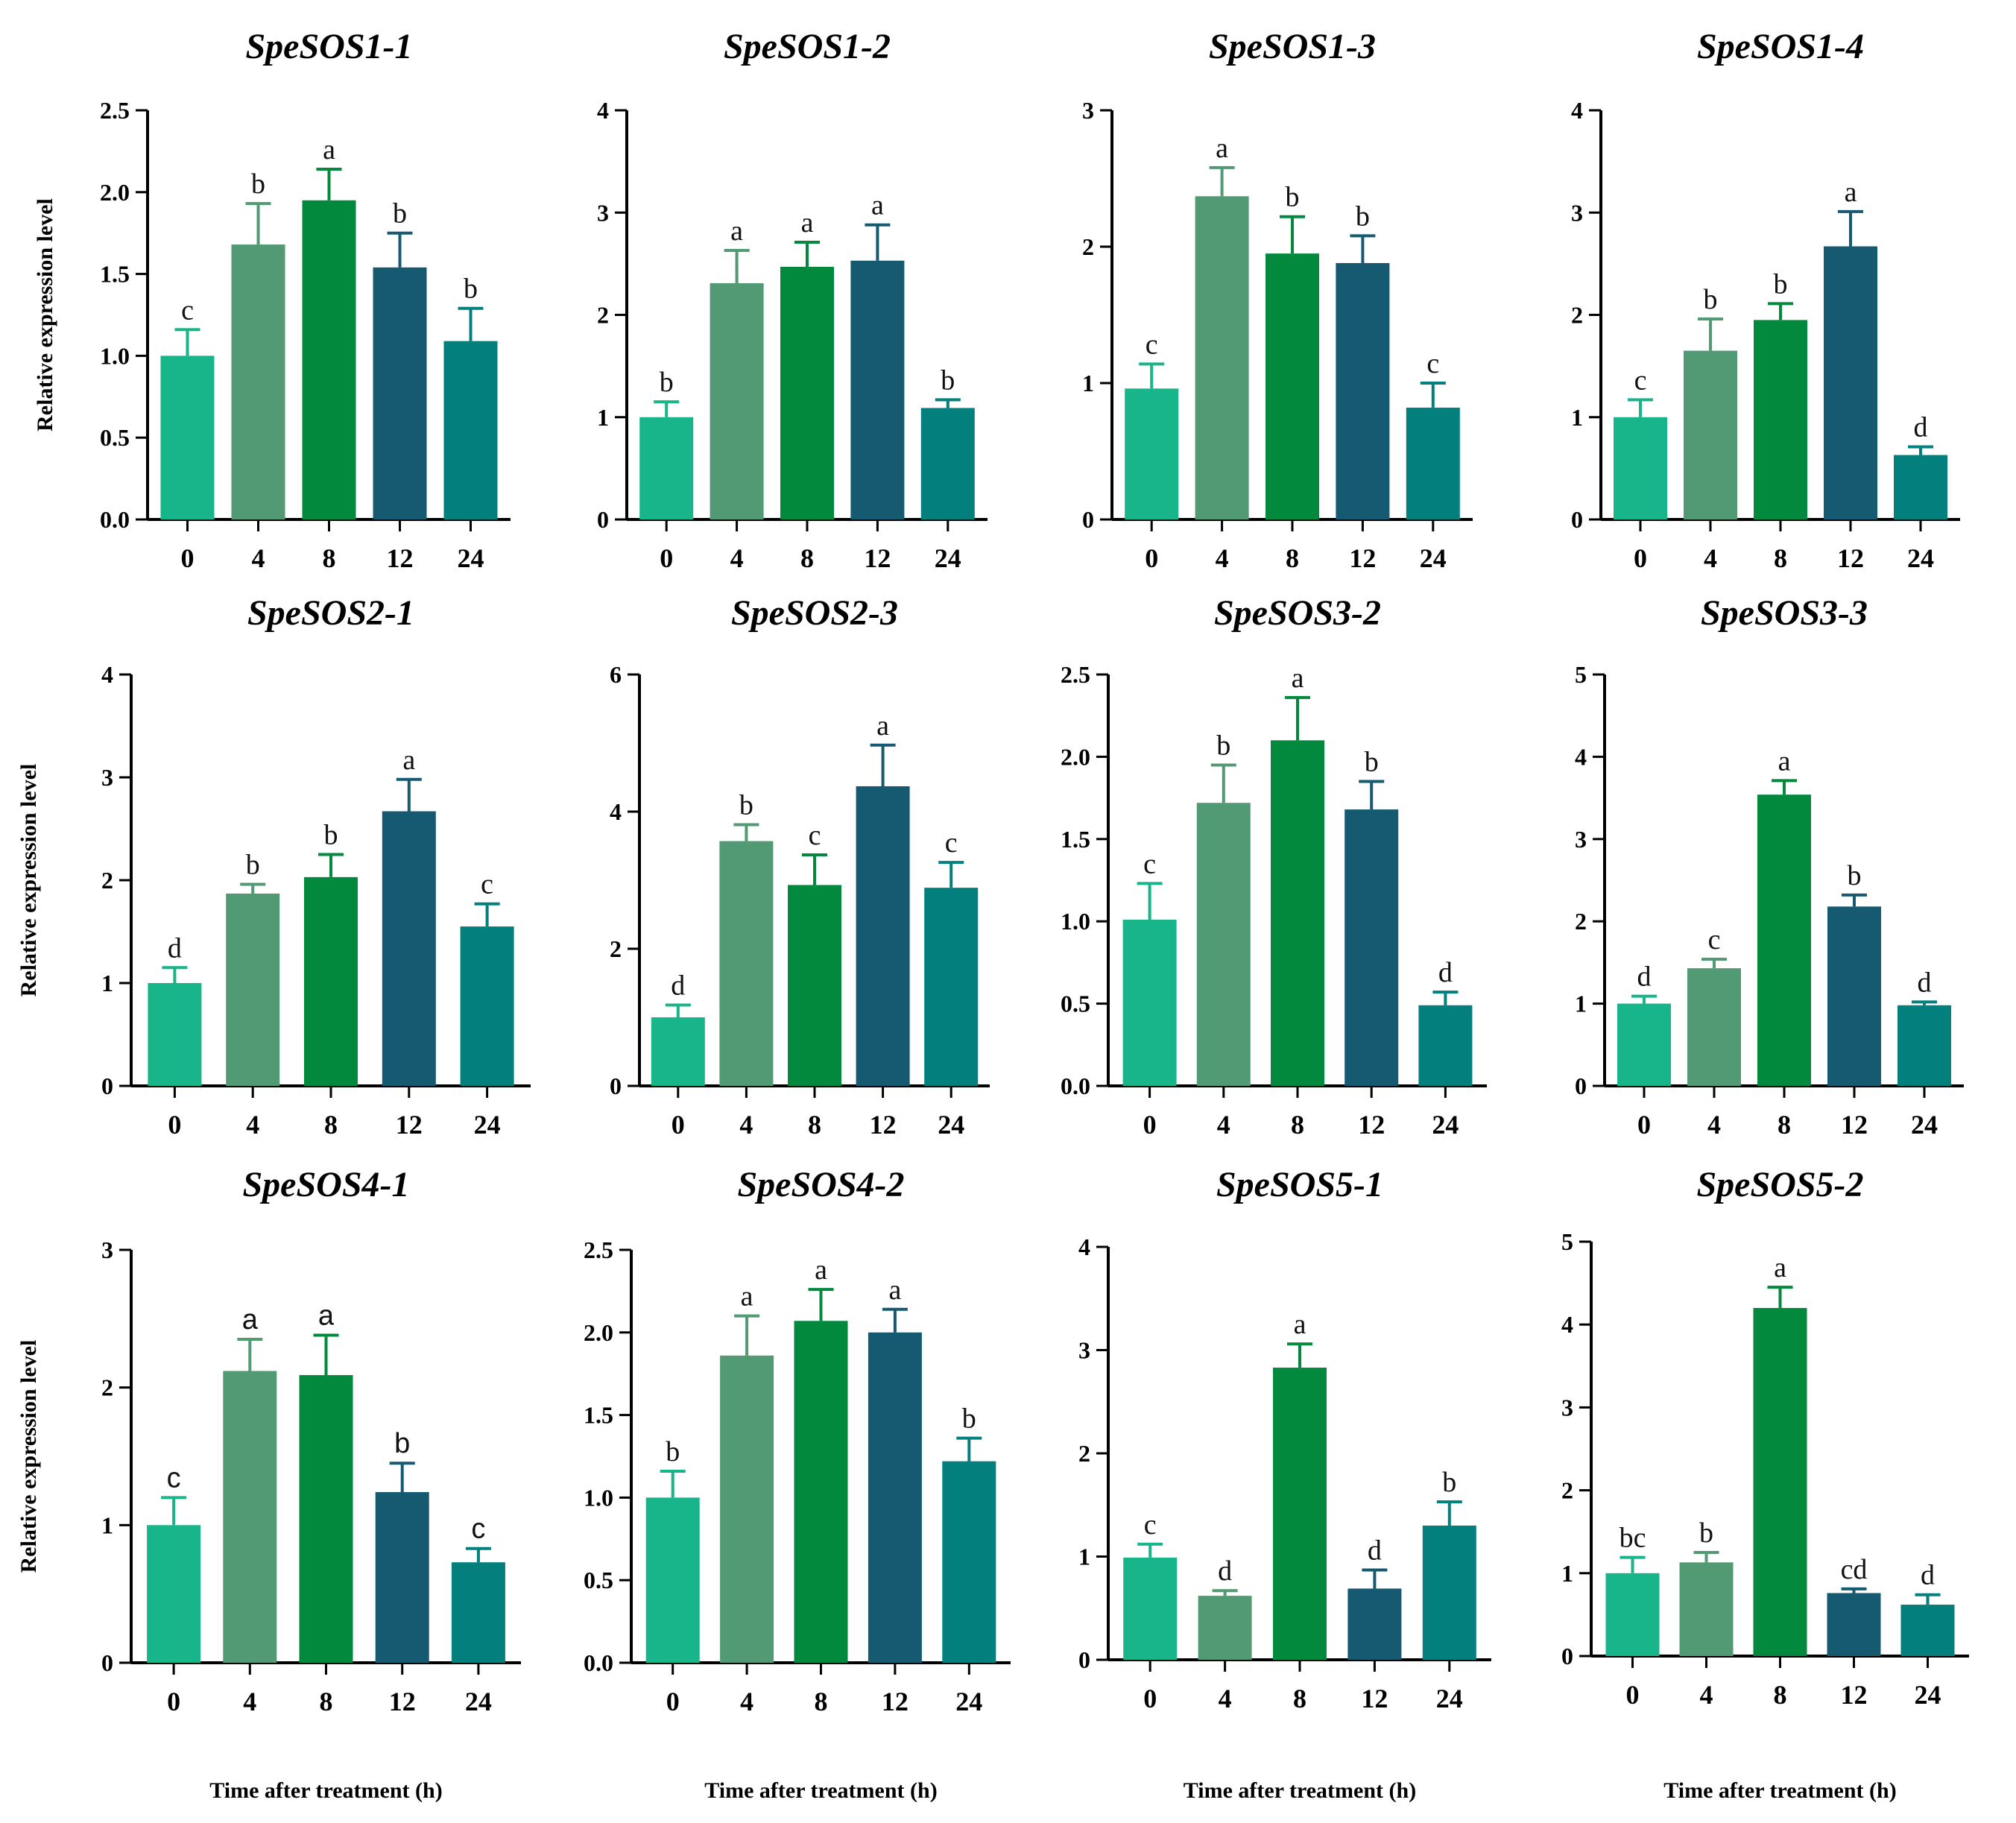  I want to click on panel-title: SpeSOS3-2, so click(1297, 613).